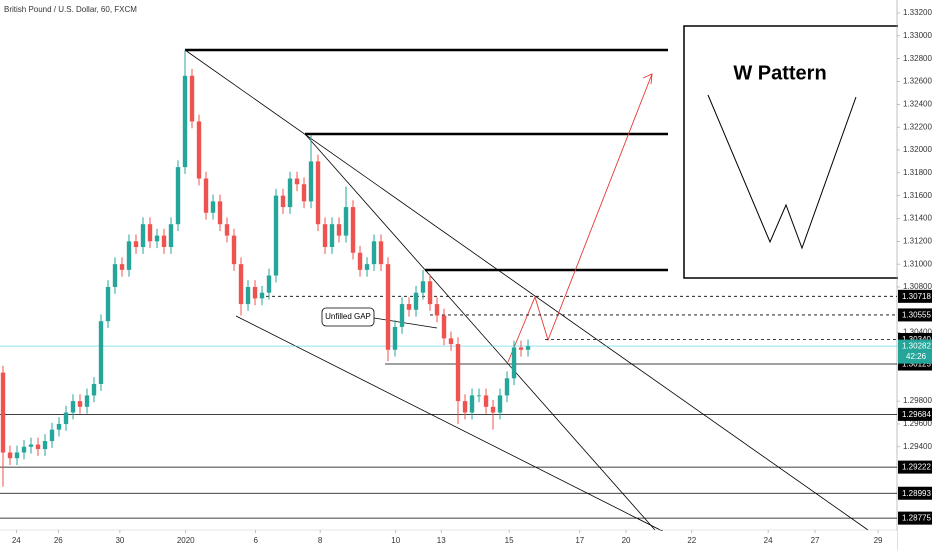 This screenshot has height=550, width=932. What do you see at coordinates (917, 423) in the screenshot?
I see `y-tick-label: 1.29600` at bounding box center [917, 423].